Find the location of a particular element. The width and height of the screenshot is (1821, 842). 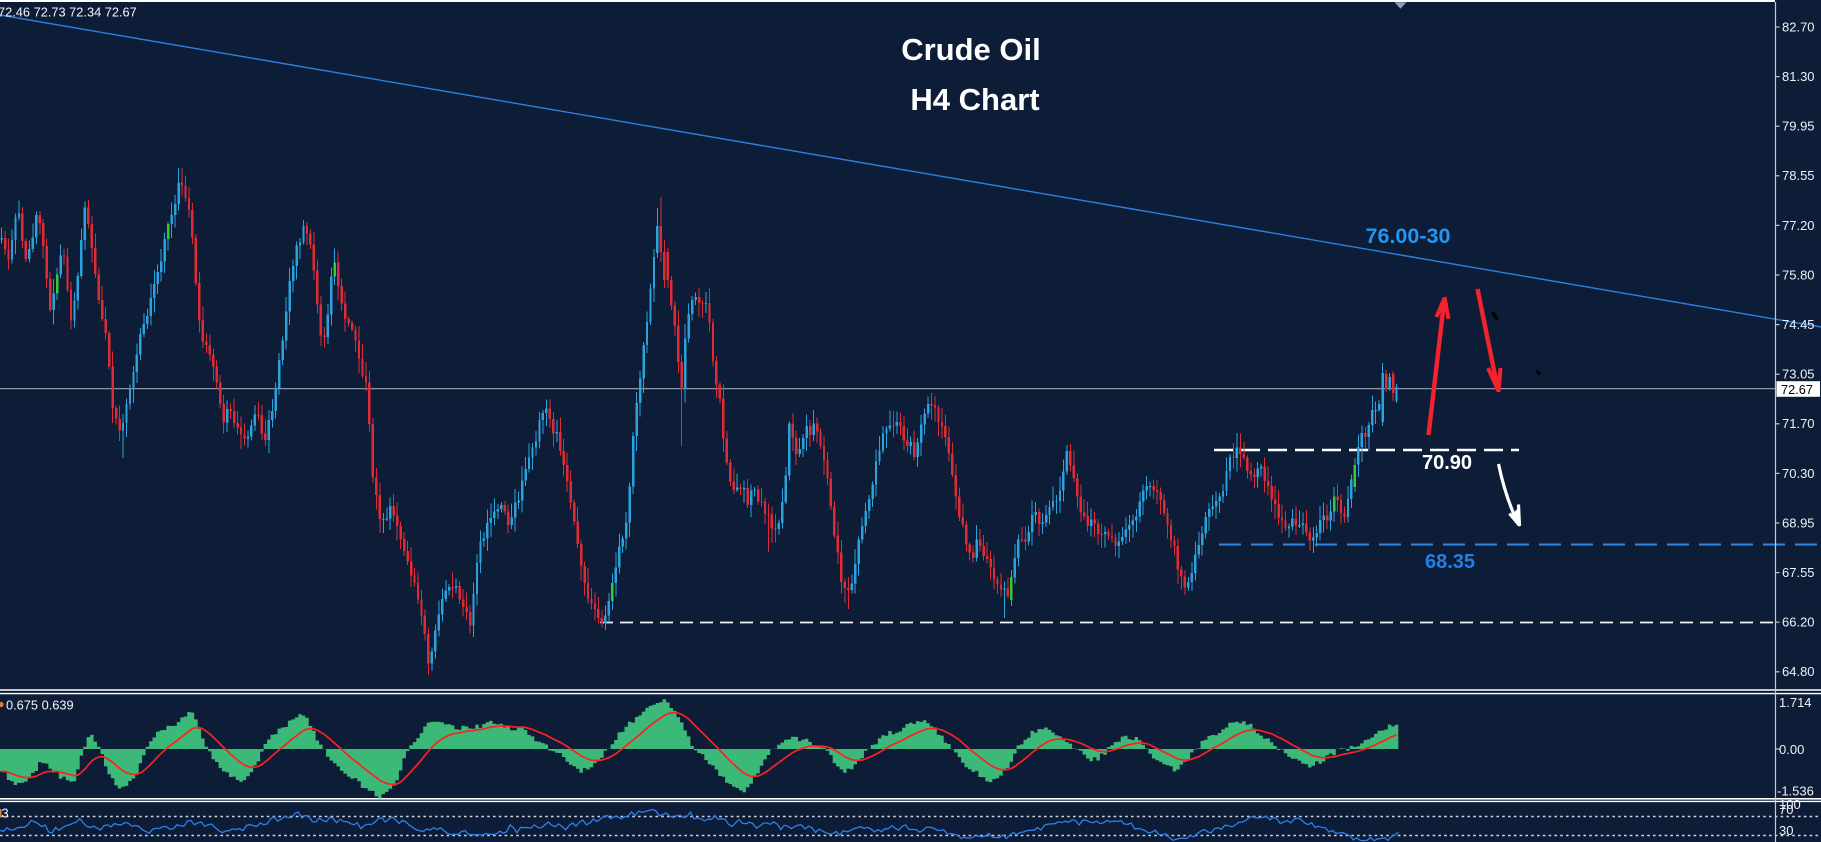

svg-text: 74.45 is located at coordinates (1798, 324).